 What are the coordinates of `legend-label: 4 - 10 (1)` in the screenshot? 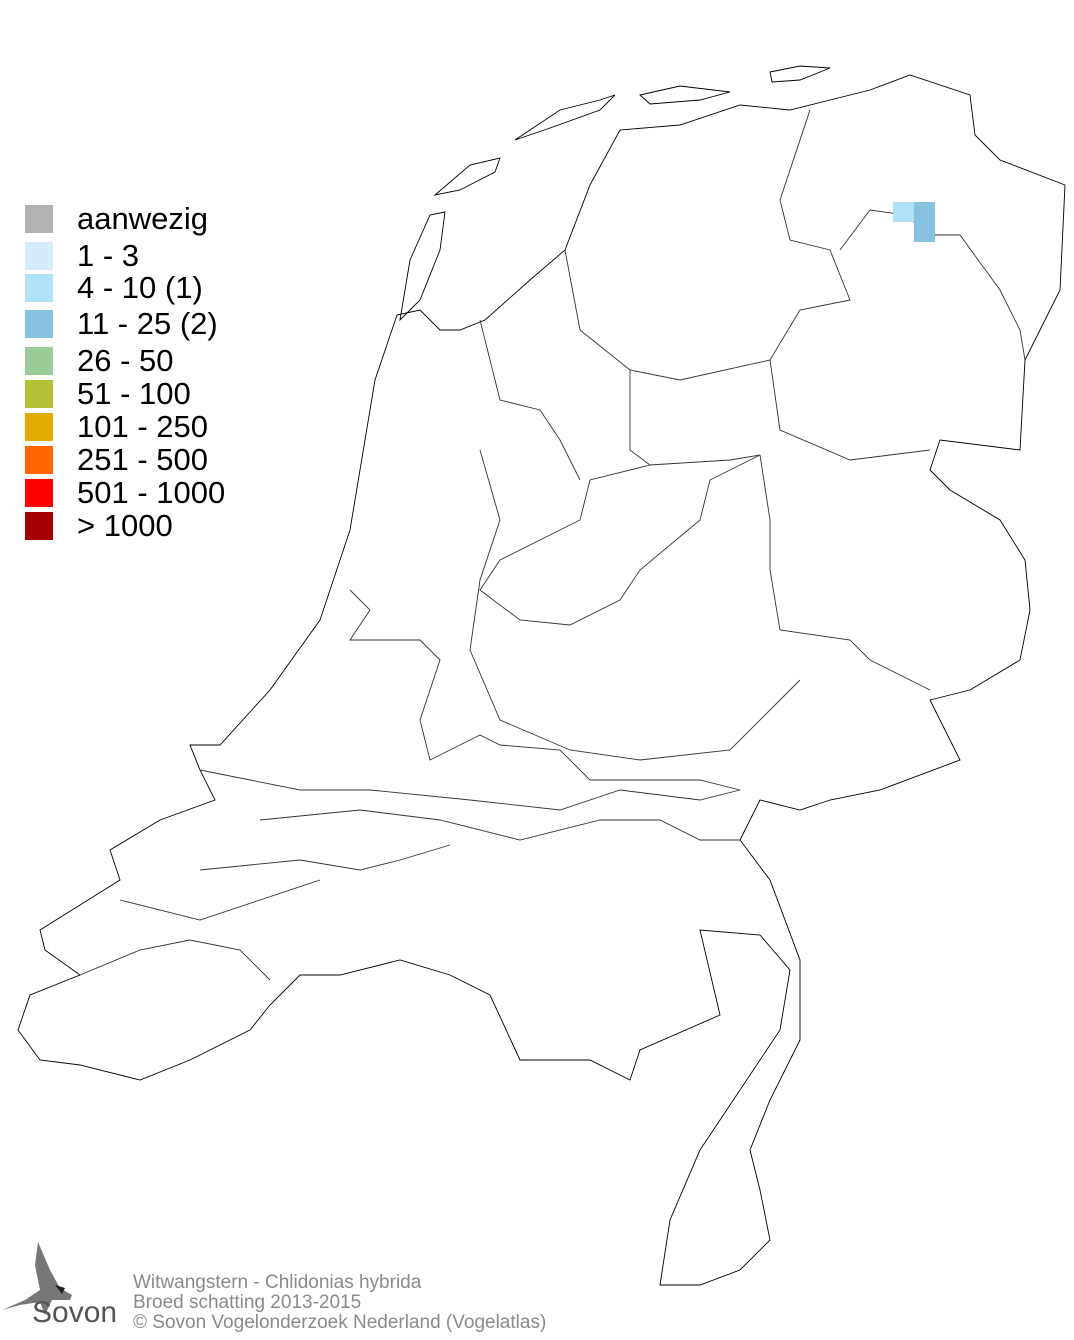 It's located at (140, 287).